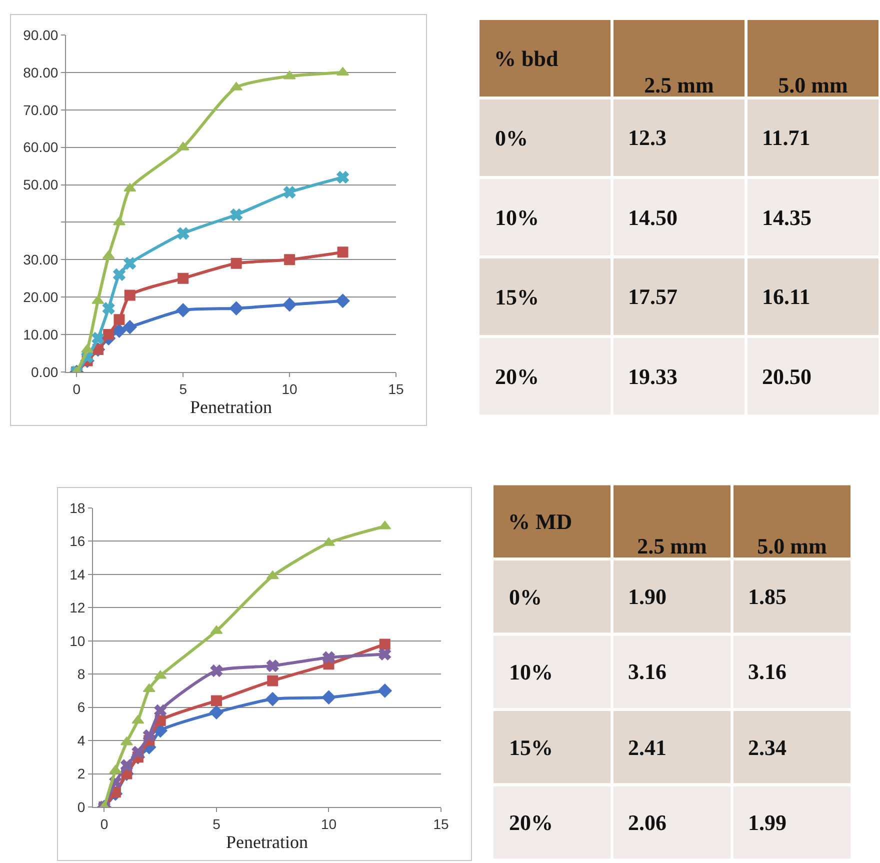  Describe the element at coordinates (767, 822) in the screenshot. I see `data-label: 1.99` at that location.